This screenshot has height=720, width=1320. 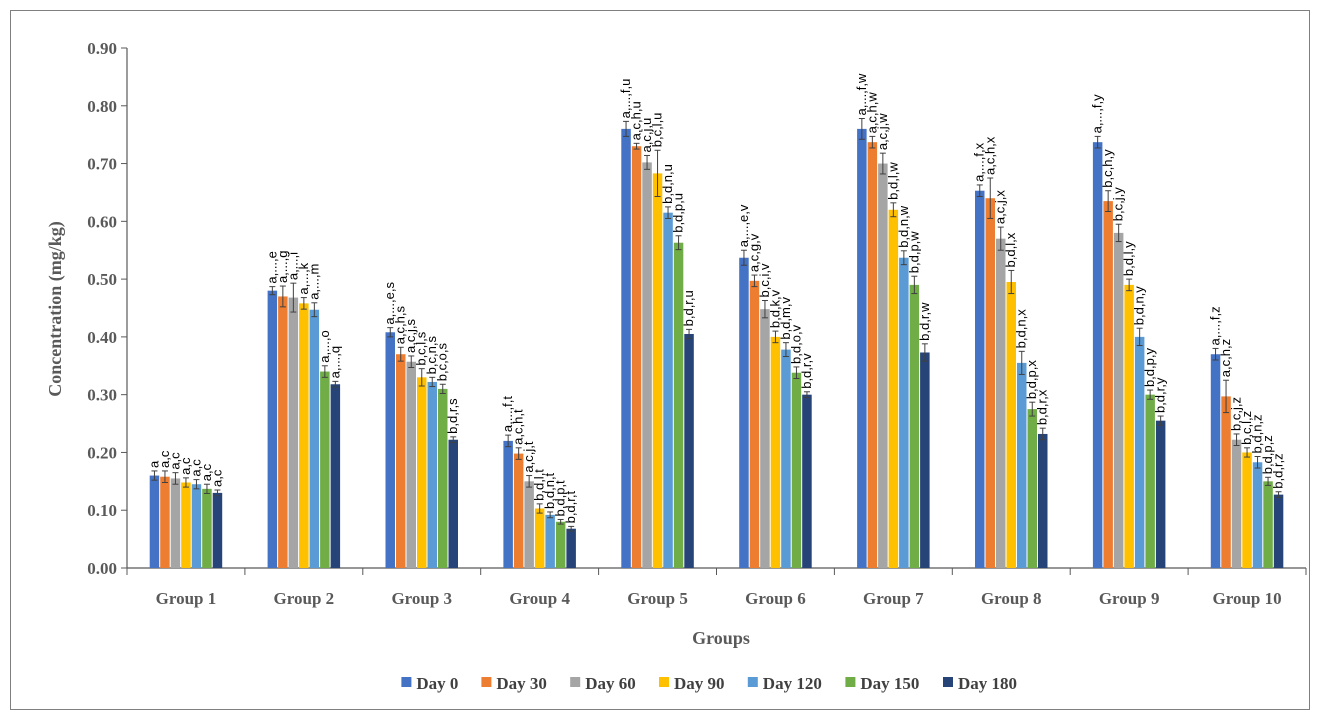 What do you see at coordinates (893, 598) in the screenshot?
I see `x-tick-label: Group 7` at bounding box center [893, 598].